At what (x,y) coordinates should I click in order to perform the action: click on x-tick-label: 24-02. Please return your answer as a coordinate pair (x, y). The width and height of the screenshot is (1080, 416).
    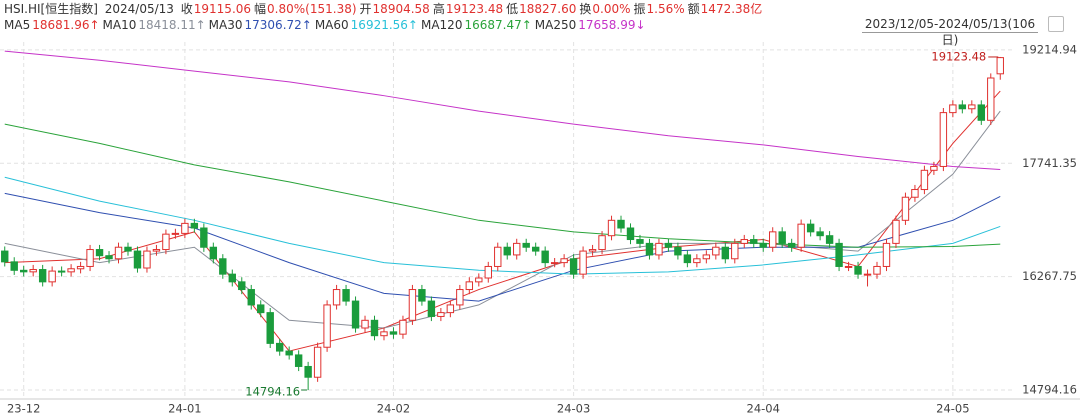
    Looking at the image, I should click on (393, 409).